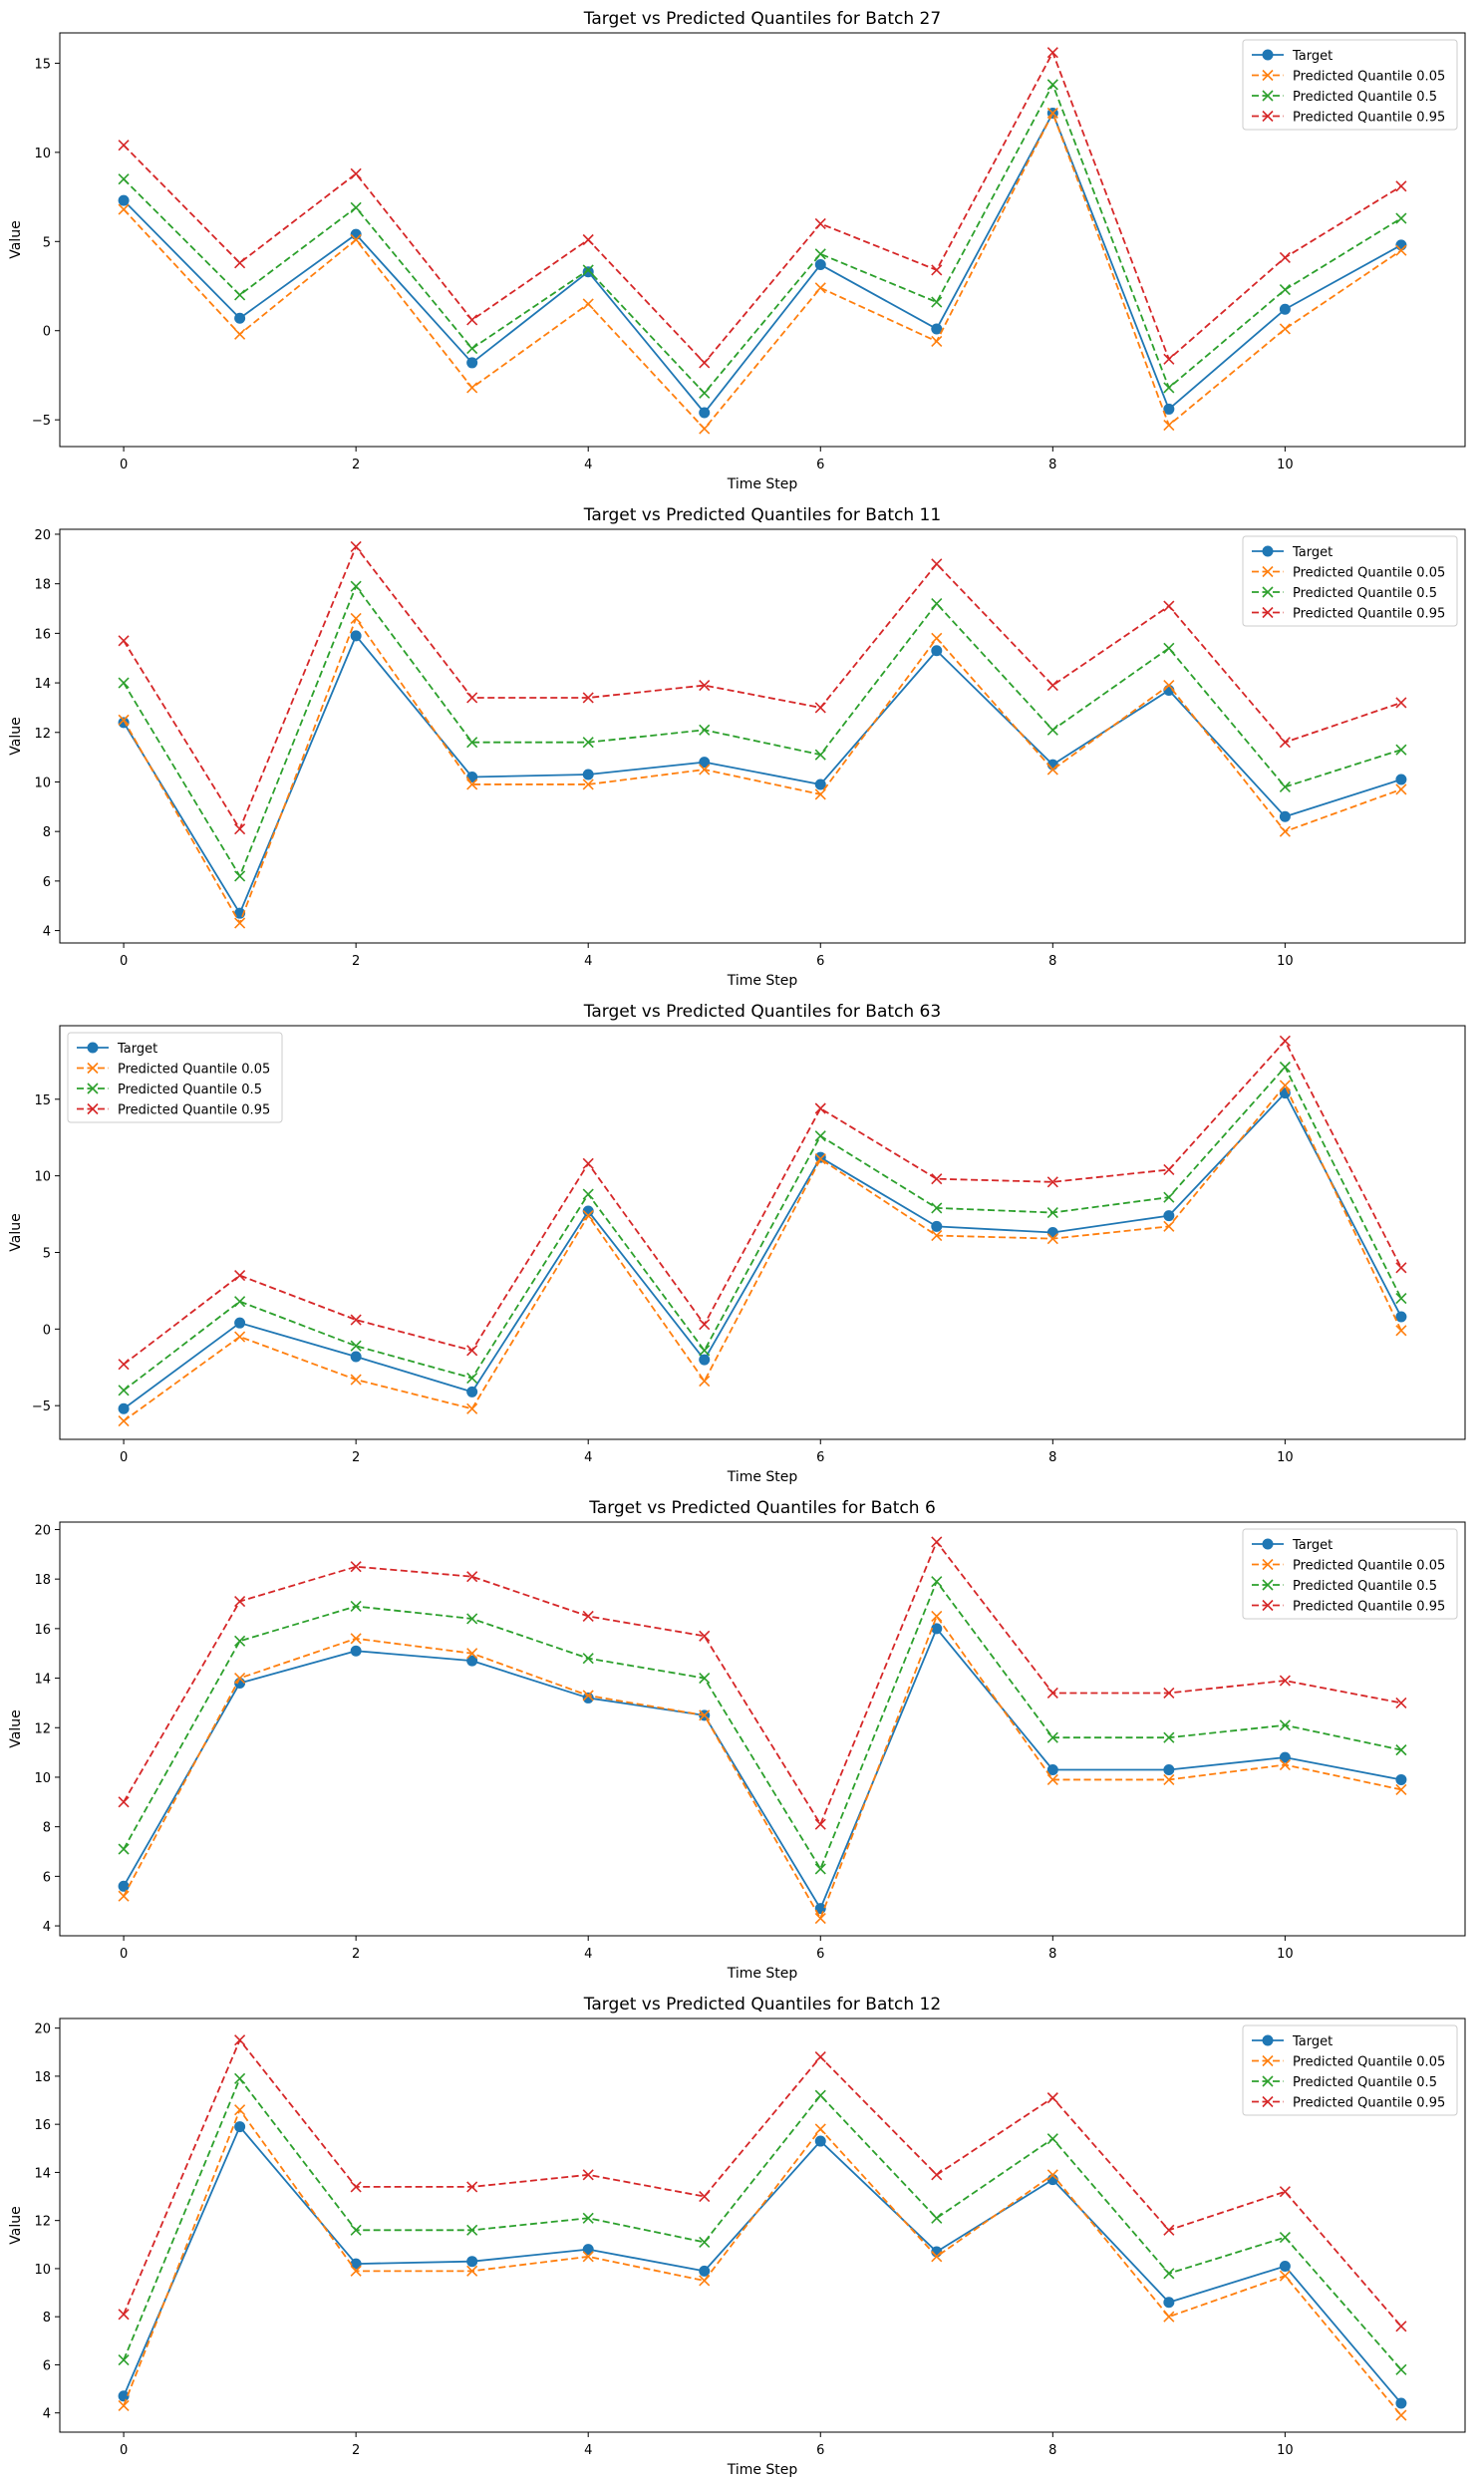 This screenshot has width=1484, height=2482. What do you see at coordinates (16, 736) in the screenshot?
I see `y-axis-label: Value` at bounding box center [16, 736].